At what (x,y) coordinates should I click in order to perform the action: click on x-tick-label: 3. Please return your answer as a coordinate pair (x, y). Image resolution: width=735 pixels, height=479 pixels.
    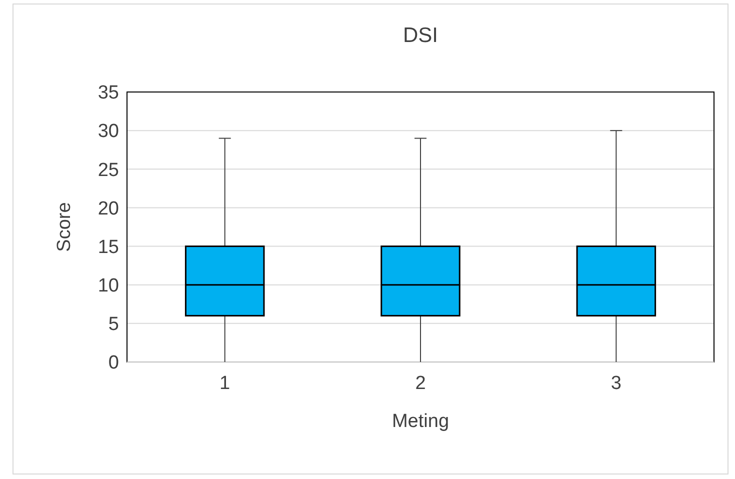
    Looking at the image, I should click on (616, 383).